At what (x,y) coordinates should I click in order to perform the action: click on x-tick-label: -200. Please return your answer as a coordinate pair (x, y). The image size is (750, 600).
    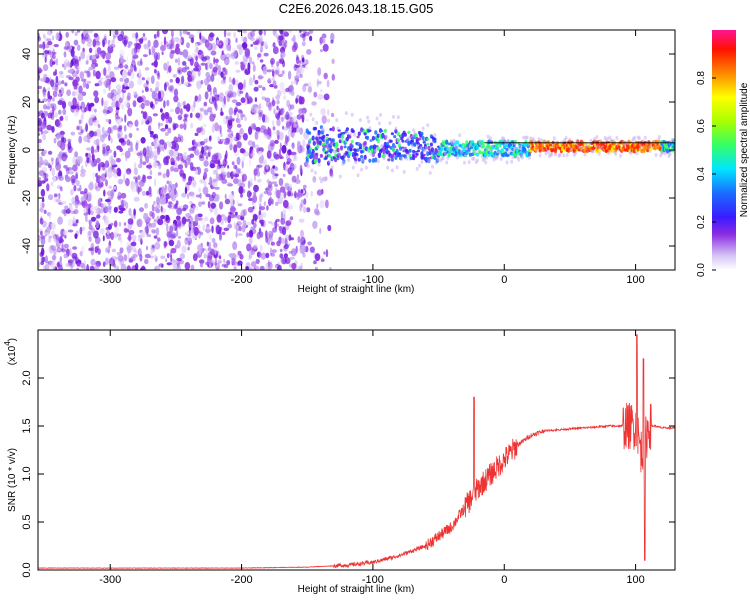
    Looking at the image, I should click on (242, 580).